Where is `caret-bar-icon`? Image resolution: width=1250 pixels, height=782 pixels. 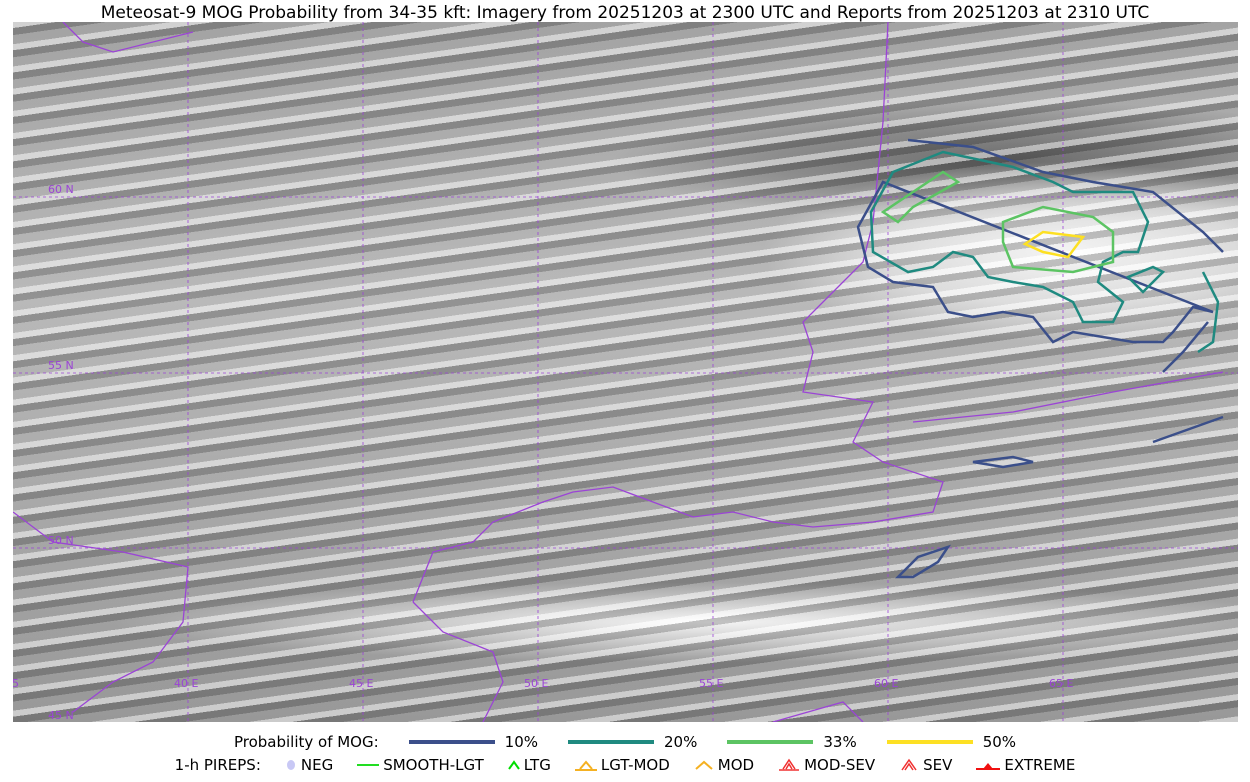
caret-bar-icon is located at coordinates (585, 765).